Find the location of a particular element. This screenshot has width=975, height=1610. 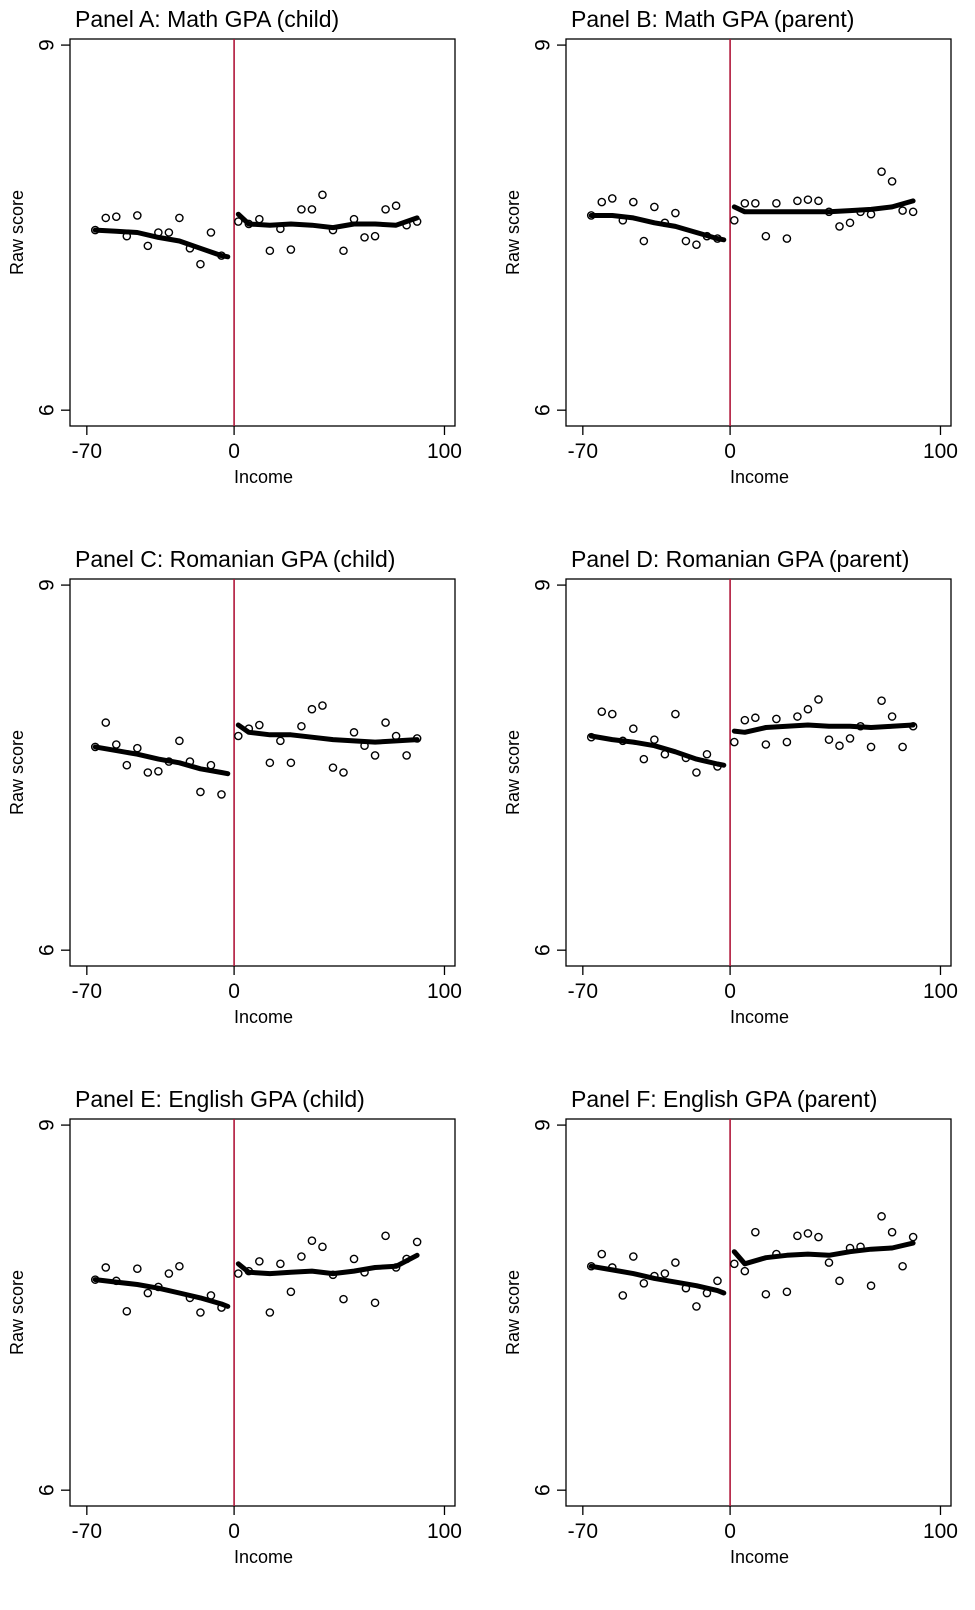

x-axis-label: Income is located at coordinates (759, 1017).